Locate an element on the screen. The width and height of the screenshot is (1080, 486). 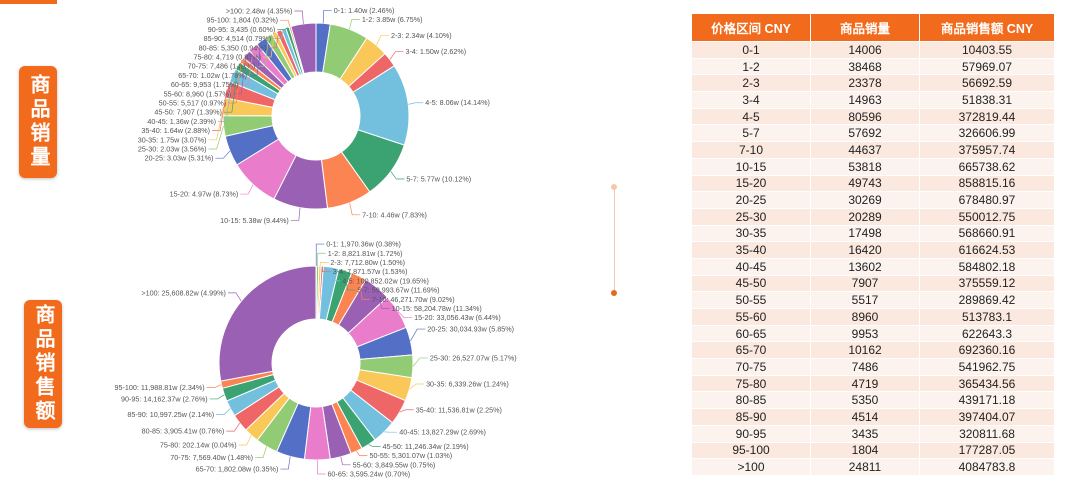
table-row: 60-65 9953 622643.3 is located at coordinates (873, 333).